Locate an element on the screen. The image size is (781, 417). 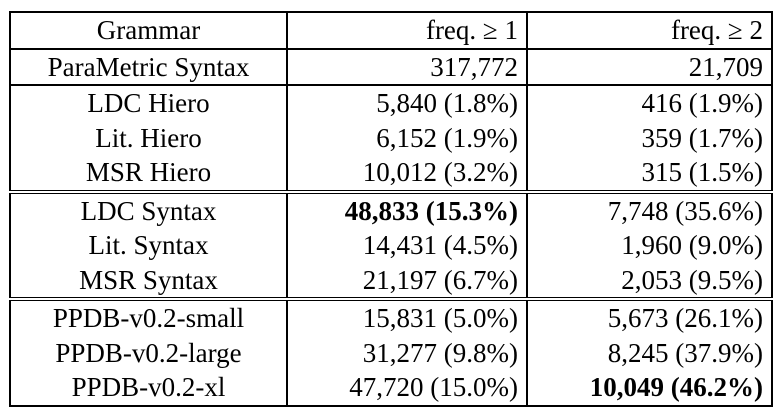
table-row: MSR Syntax 21,197 (6.7%) 2,053 (9.5%) is located at coordinates (391, 280).